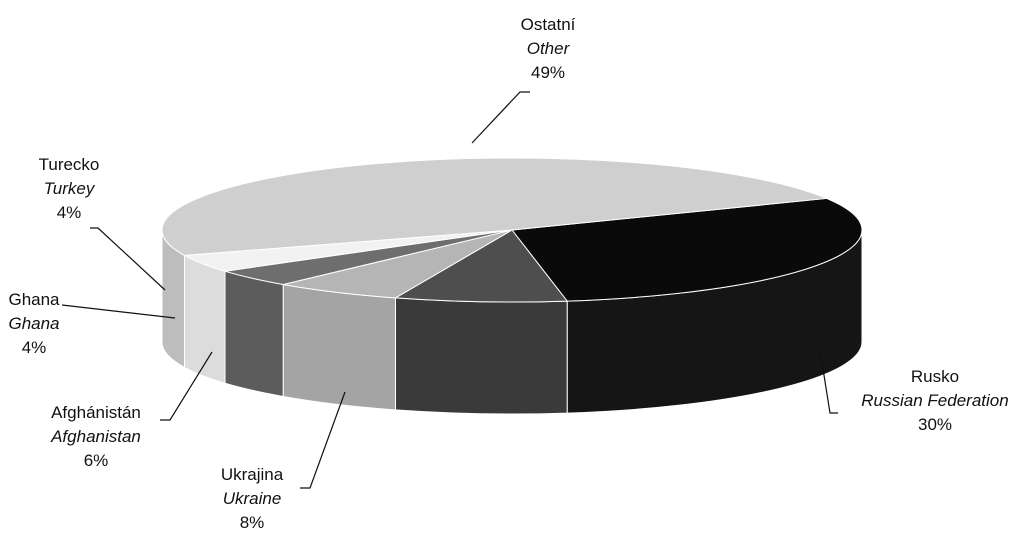 The image size is (1030, 547). I want to click on slice-label-cs-ghana: Ghana, so click(34, 299).